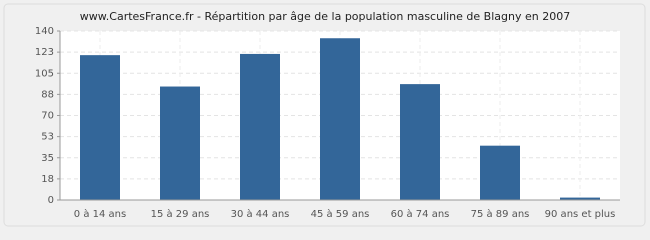  Describe the element at coordinates (420, 214) in the screenshot. I see `x-tick-label: 60 à 74 ans` at that location.